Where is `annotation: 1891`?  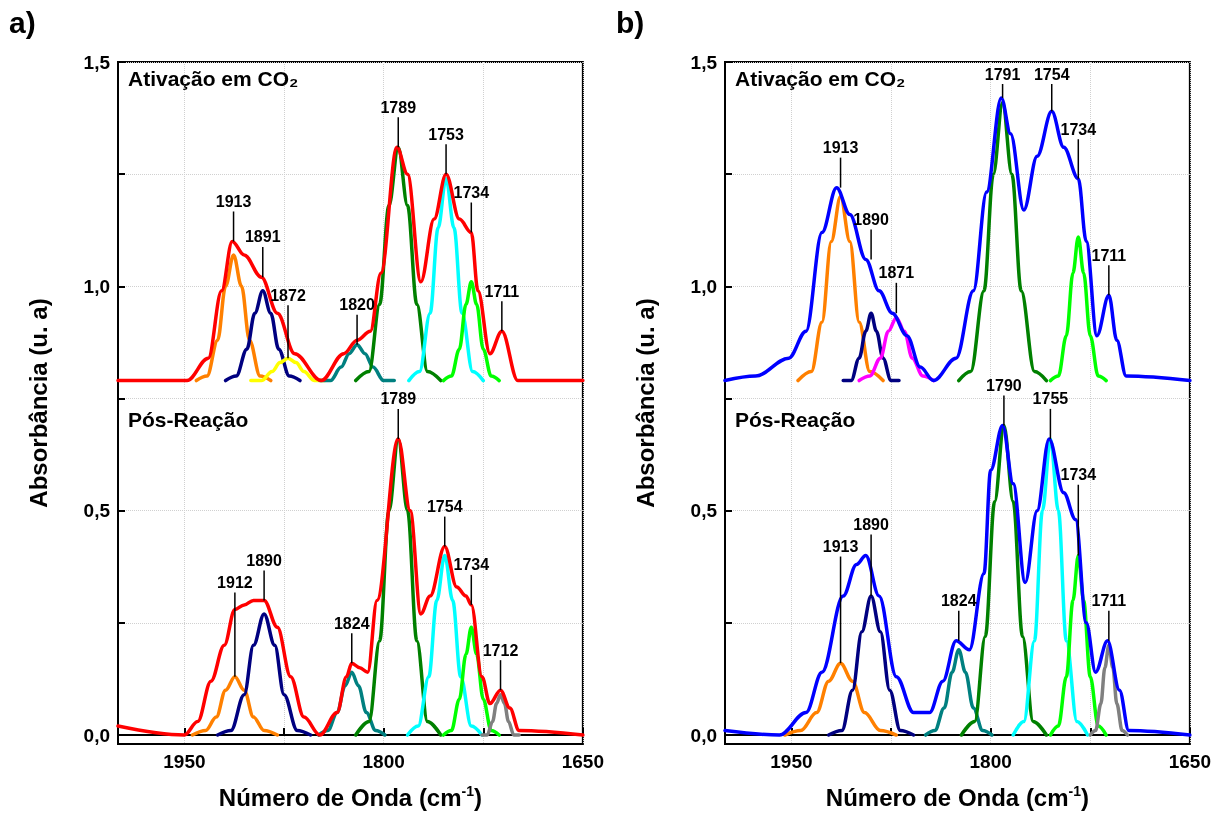 annotation: 1891 is located at coordinates (262, 237).